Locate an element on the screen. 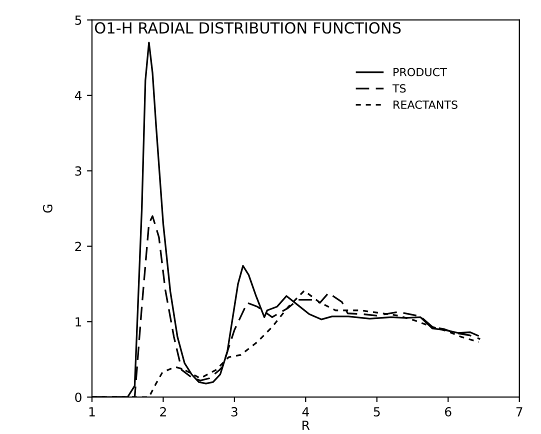 The image size is (541, 434). x-tick-label: 3 is located at coordinates (234, 412).